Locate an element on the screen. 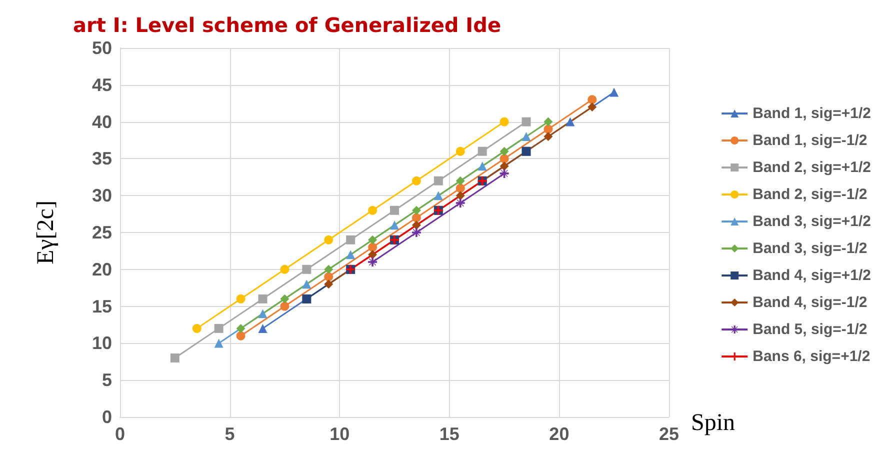  y-tick-label: 25 is located at coordinates (102, 232).